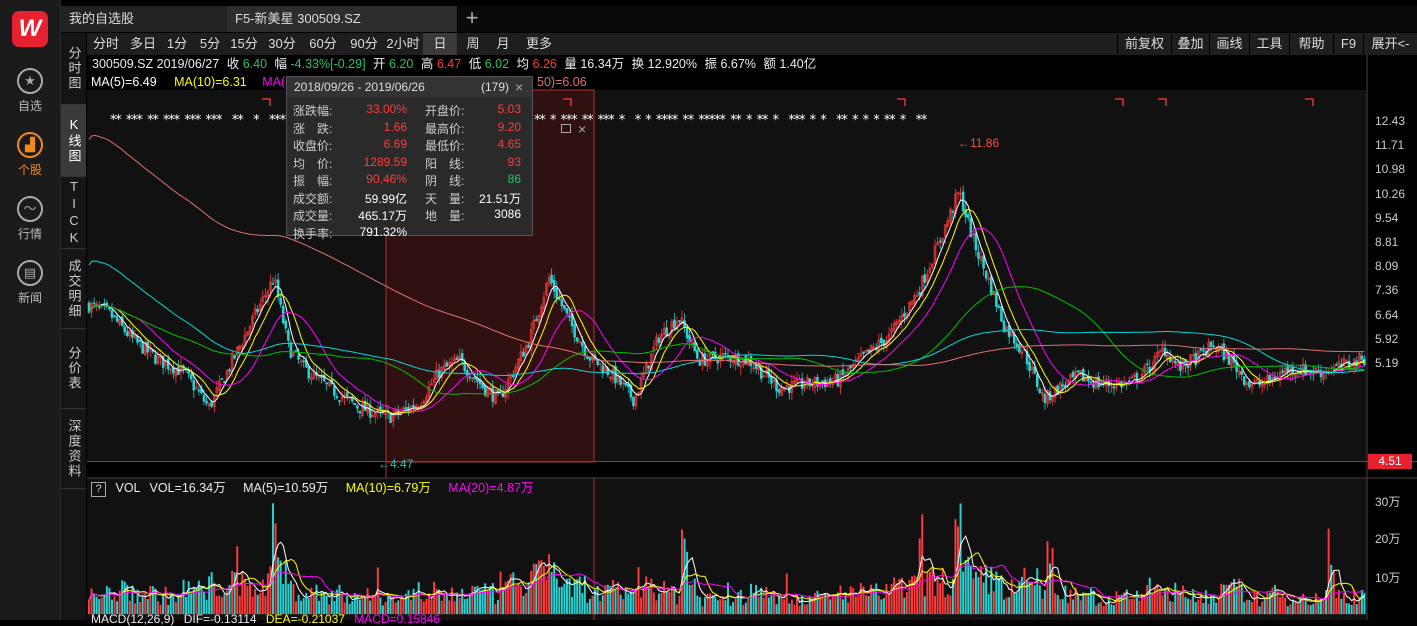 The height and width of the screenshot is (626, 1417). What do you see at coordinates (30, 155) in the screenshot?
I see `nav-stock: ▟ 个股` at bounding box center [30, 155].